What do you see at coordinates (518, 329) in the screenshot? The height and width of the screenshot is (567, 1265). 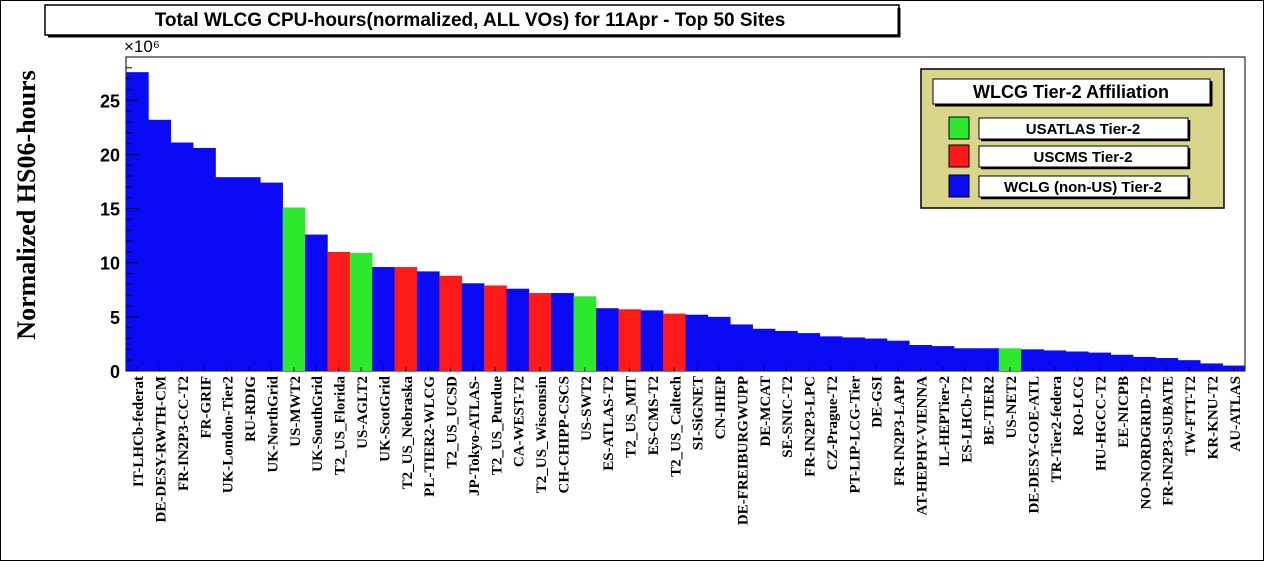 I see `bar-CA-WEST-T2` at bounding box center [518, 329].